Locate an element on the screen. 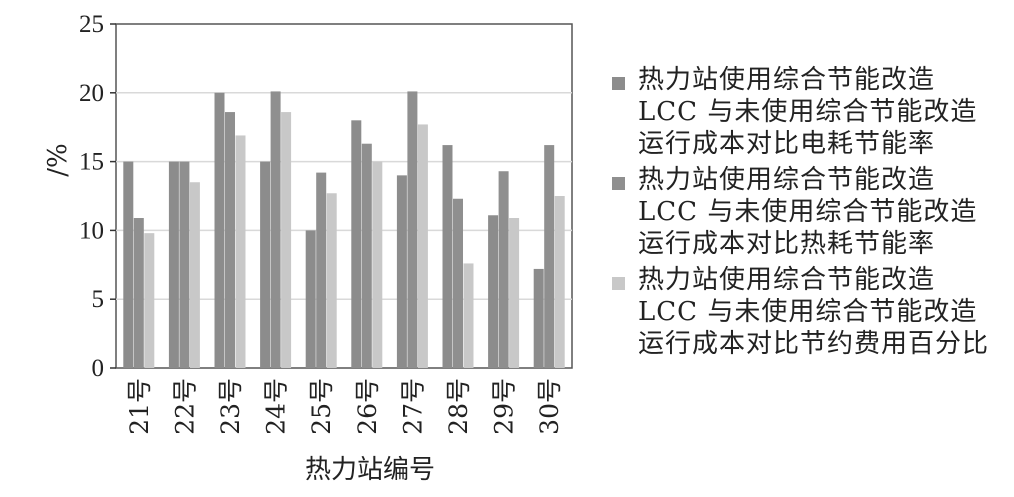  bar-26号-series-3 is located at coordinates (377, 264).